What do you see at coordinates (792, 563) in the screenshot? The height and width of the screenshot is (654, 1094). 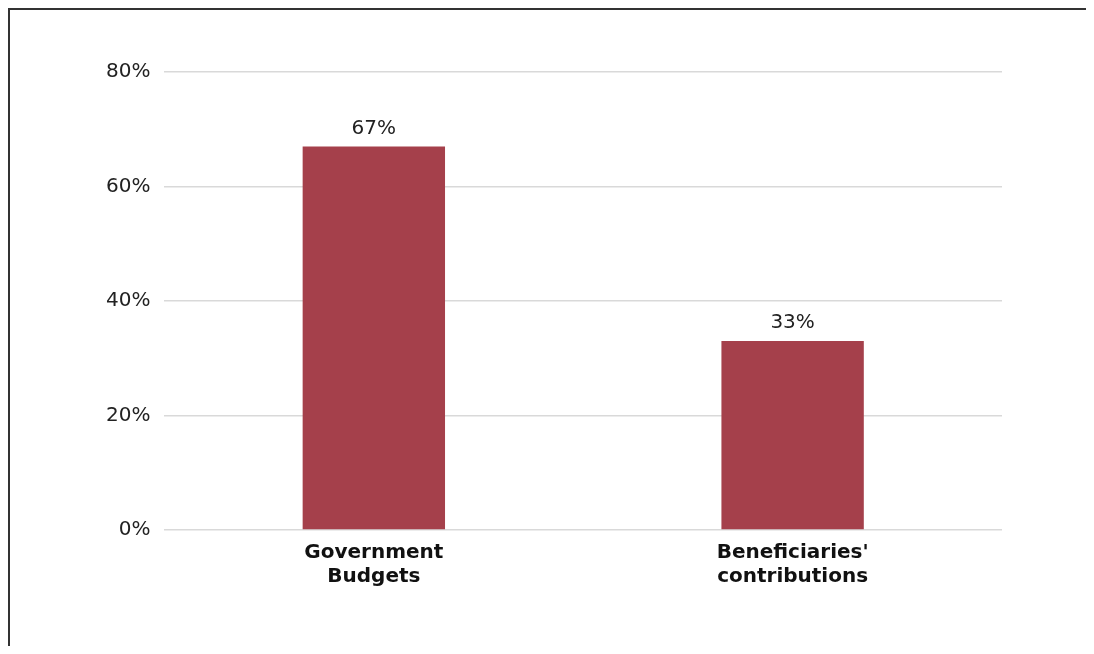 I see `x-tick-label: Beneficiaries' contributions` at bounding box center [792, 563].